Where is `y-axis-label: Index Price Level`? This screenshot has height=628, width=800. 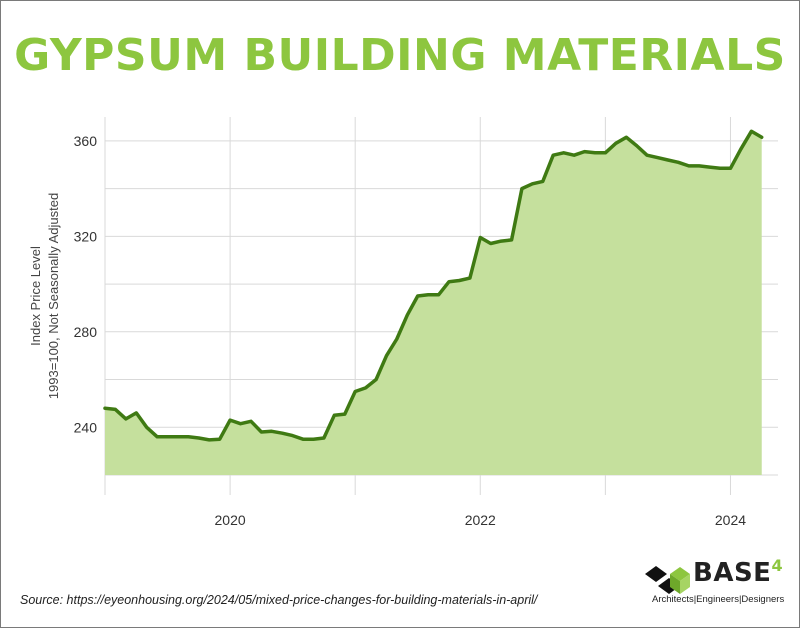 y-axis-label: Index Price Level is located at coordinates (35, 296).